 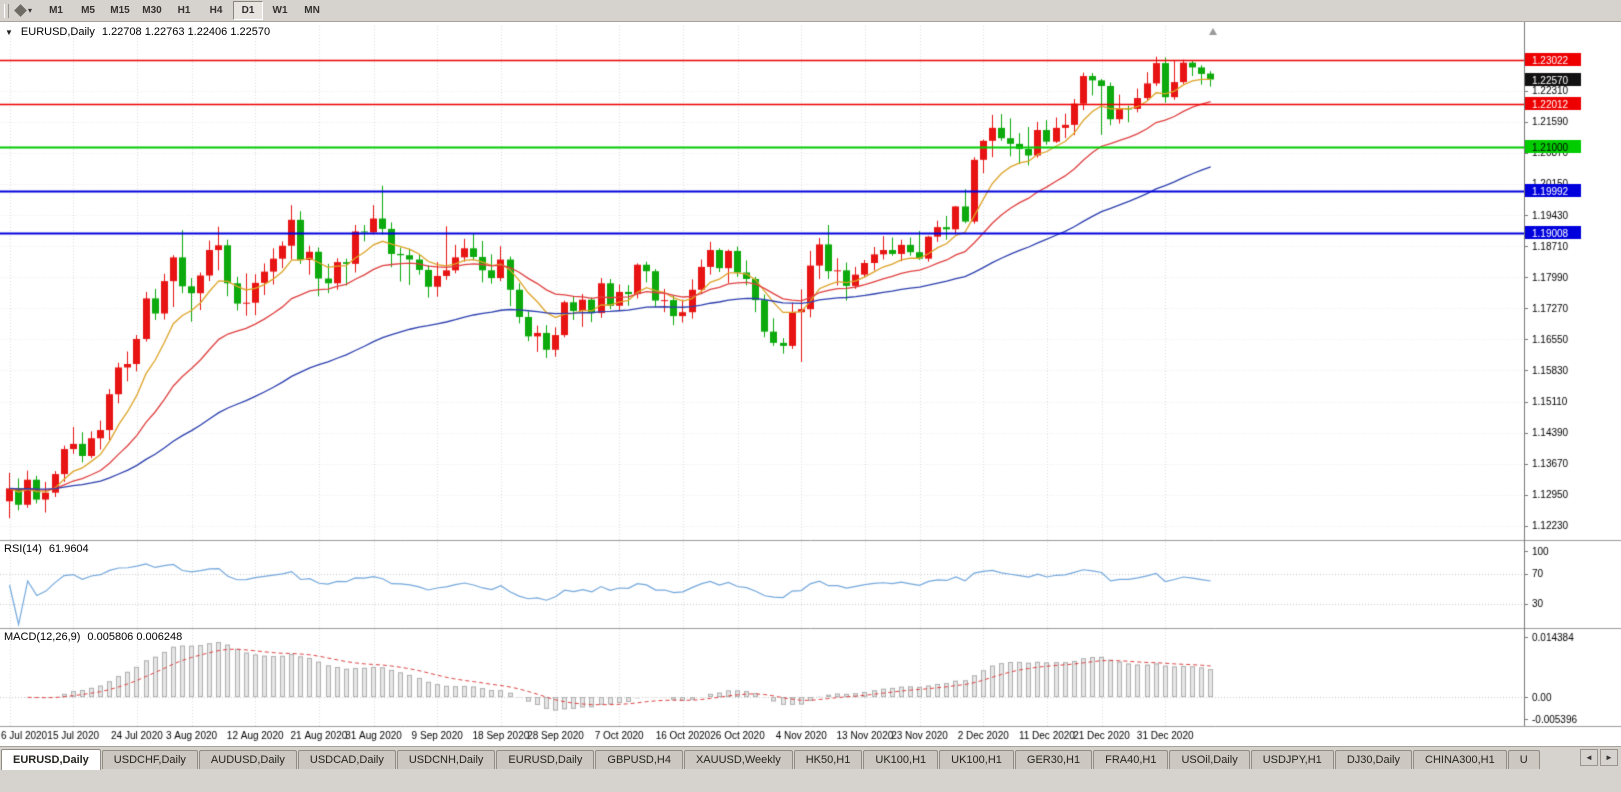 What do you see at coordinates (23, 549) in the screenshot?
I see `rsi-name: RSI(14)` at bounding box center [23, 549].